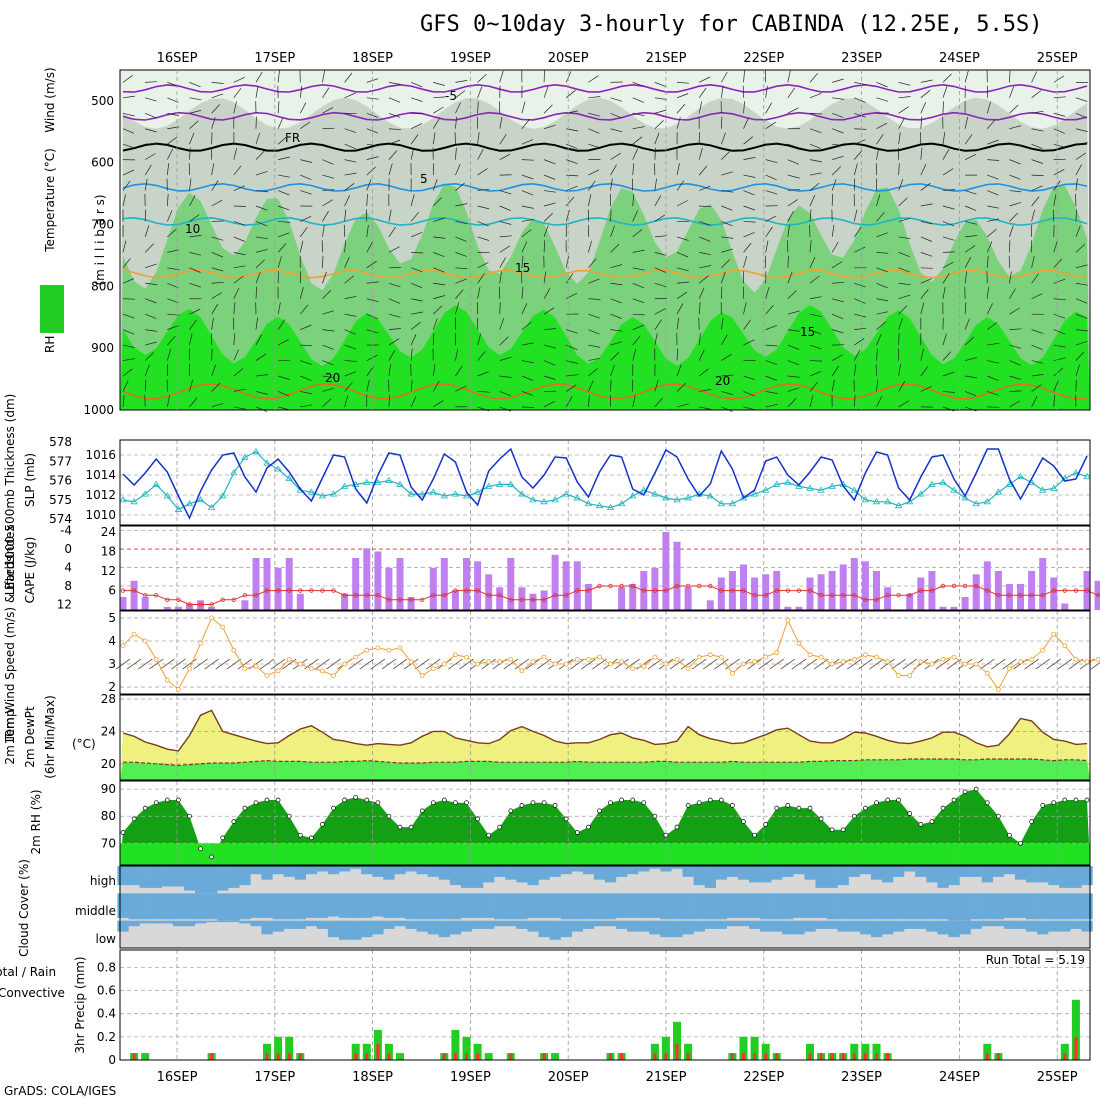  I want to click on date-label-bottom: 20SEP, so click(568, 1077).